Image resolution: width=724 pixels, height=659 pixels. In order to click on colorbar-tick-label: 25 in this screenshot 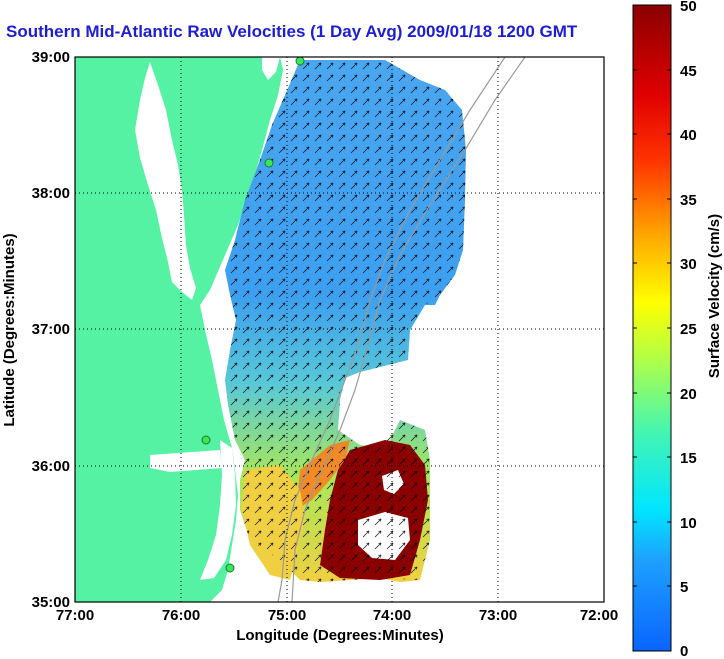, I will do `click(688, 329)`.